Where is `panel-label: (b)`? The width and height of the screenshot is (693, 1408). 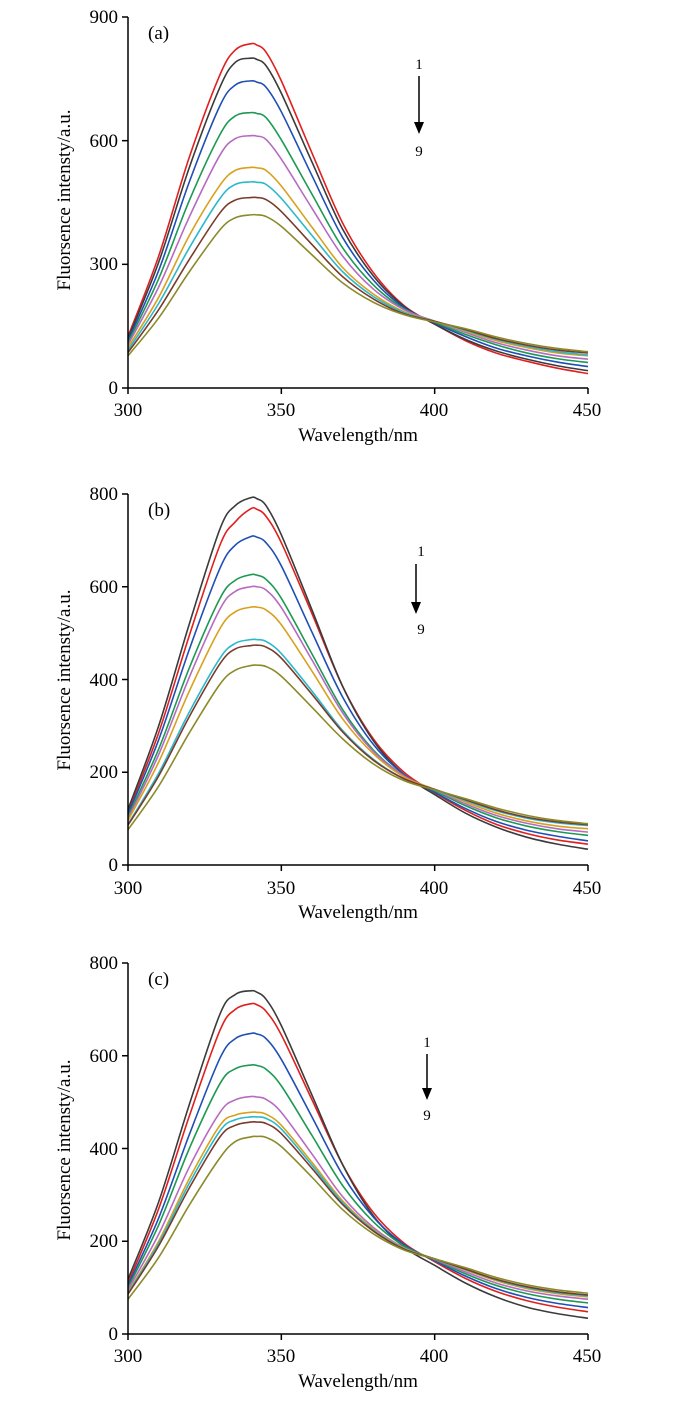
panel-label: (b) is located at coordinates (159, 510).